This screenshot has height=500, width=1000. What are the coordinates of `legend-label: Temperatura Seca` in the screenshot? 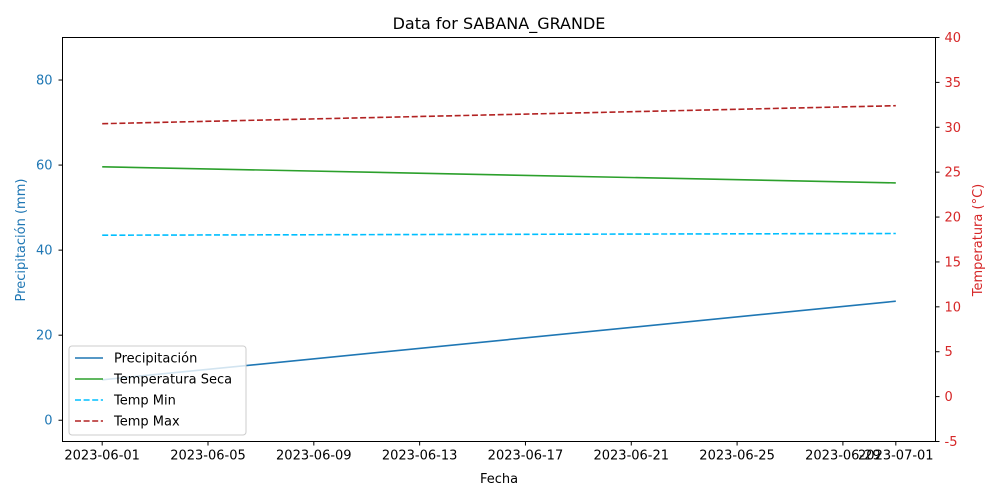 It's located at (172, 380).